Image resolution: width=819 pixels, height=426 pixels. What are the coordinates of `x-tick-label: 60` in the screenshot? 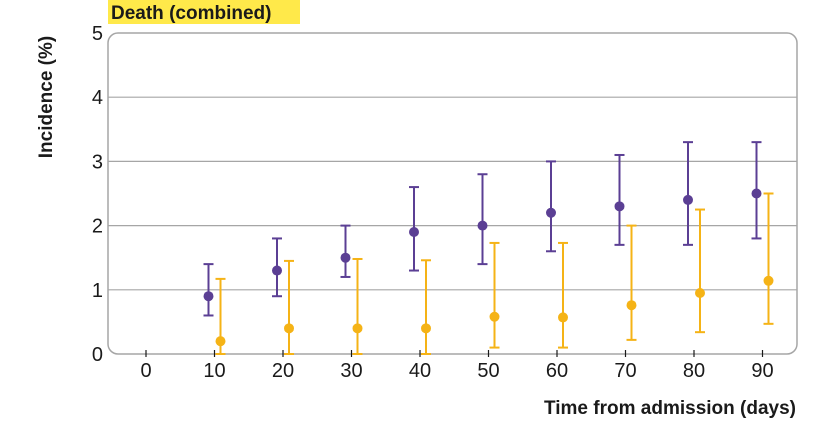 It's located at (557, 371).